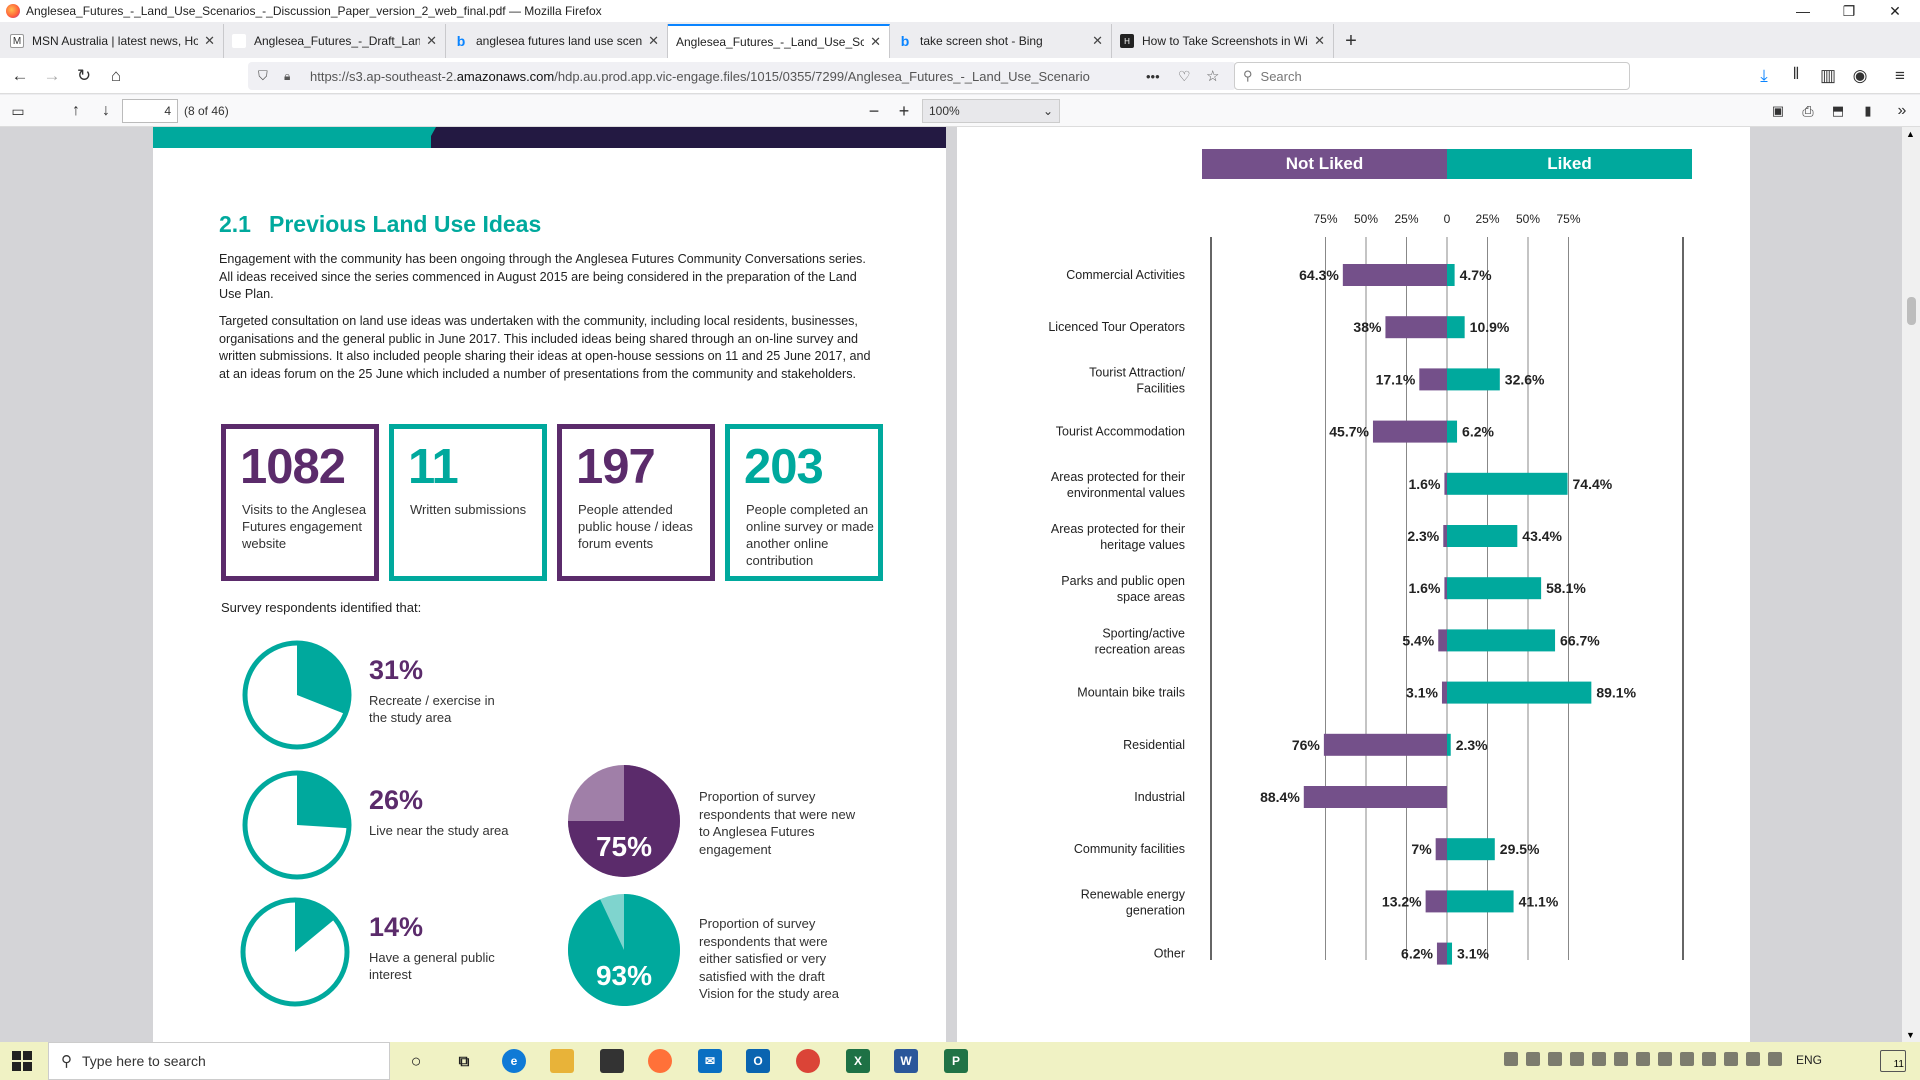 The height and width of the screenshot is (1080, 1920). I want to click on tab-msn: M MSN Australia | latest news, Ho ✕, so click(113, 41).